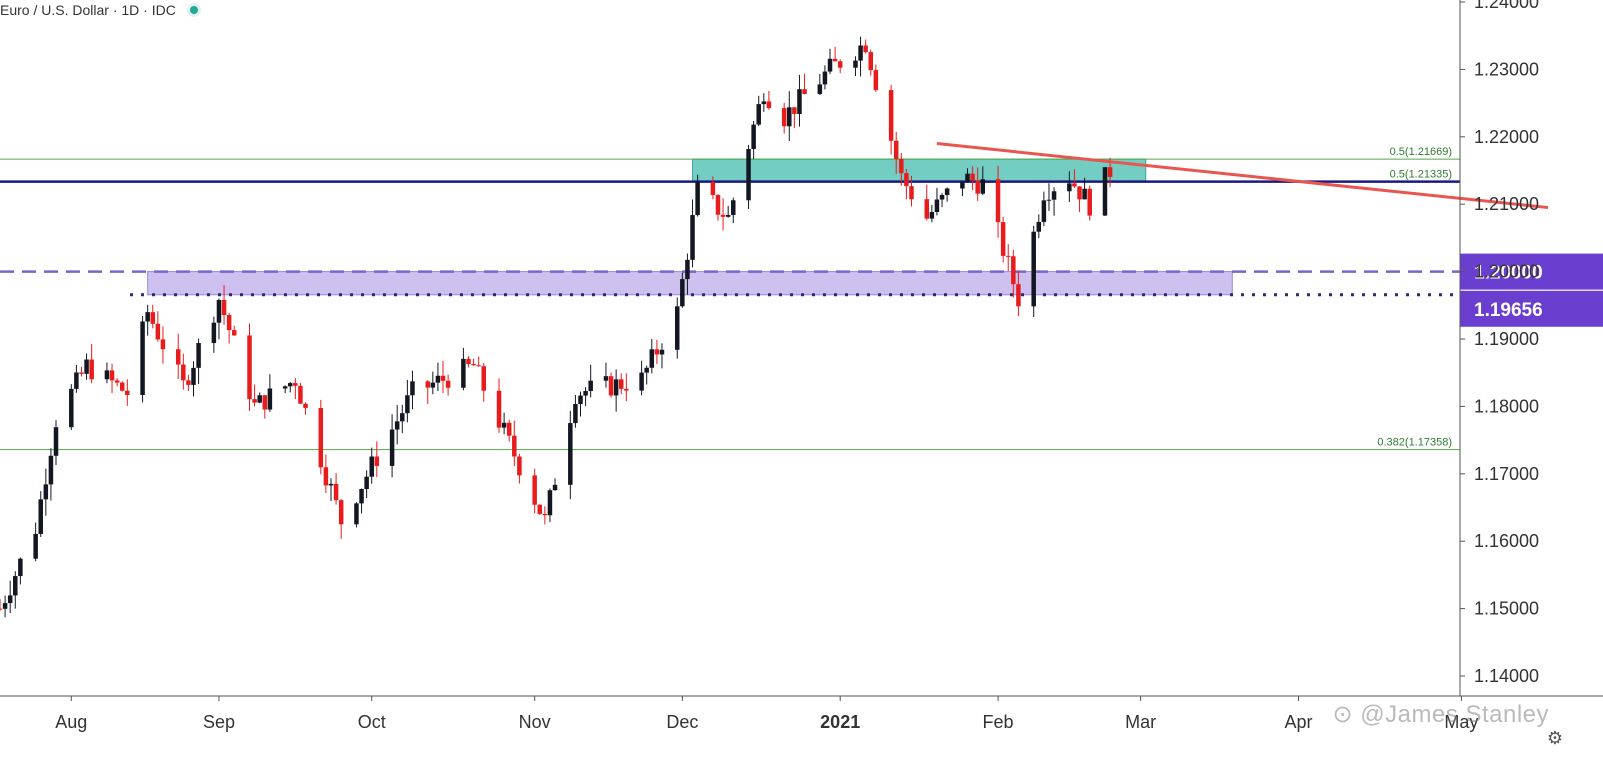  What do you see at coordinates (1506, 272) in the screenshot?
I see `y-tick-label: 1.20000` at bounding box center [1506, 272].